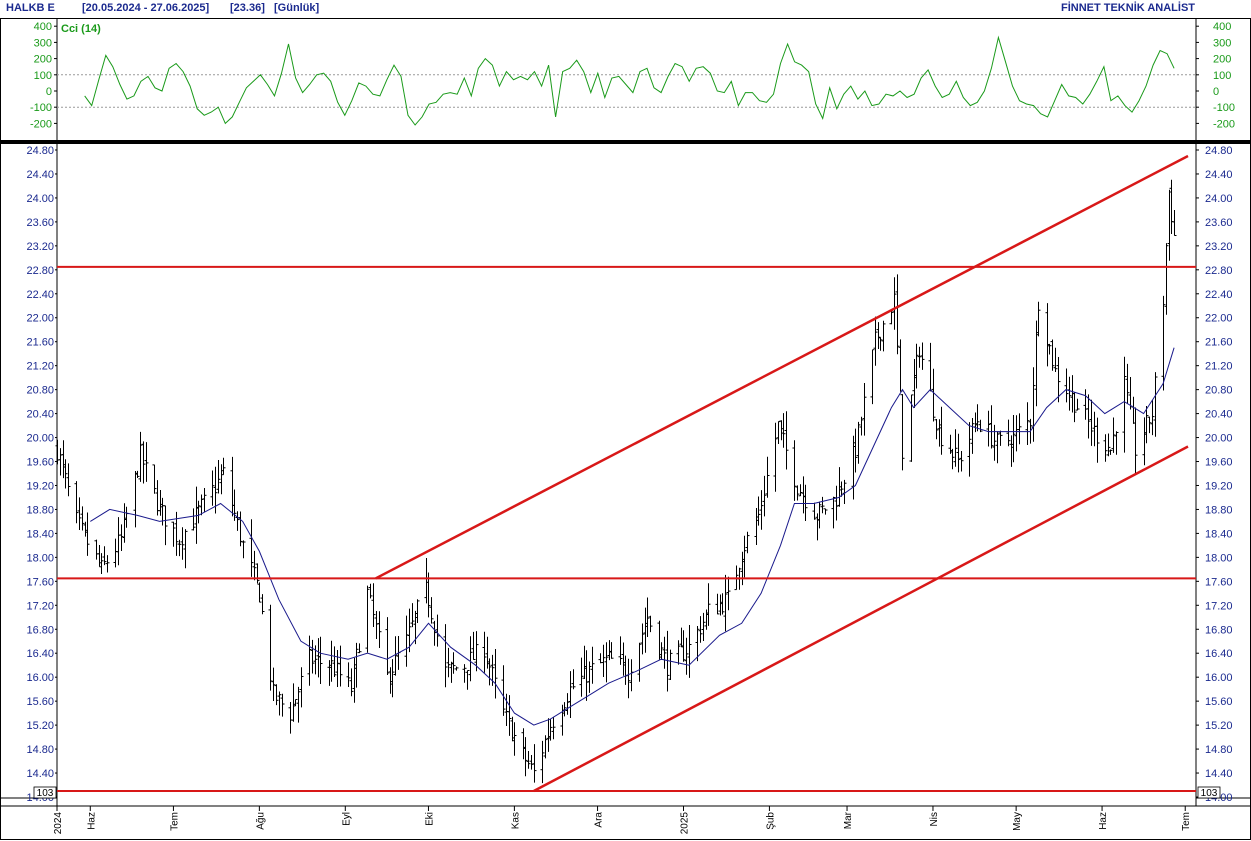 The height and width of the screenshot is (841, 1251). Describe the element at coordinates (1224, 124) in the screenshot. I see `cci-tick-right-label: -200` at that location.